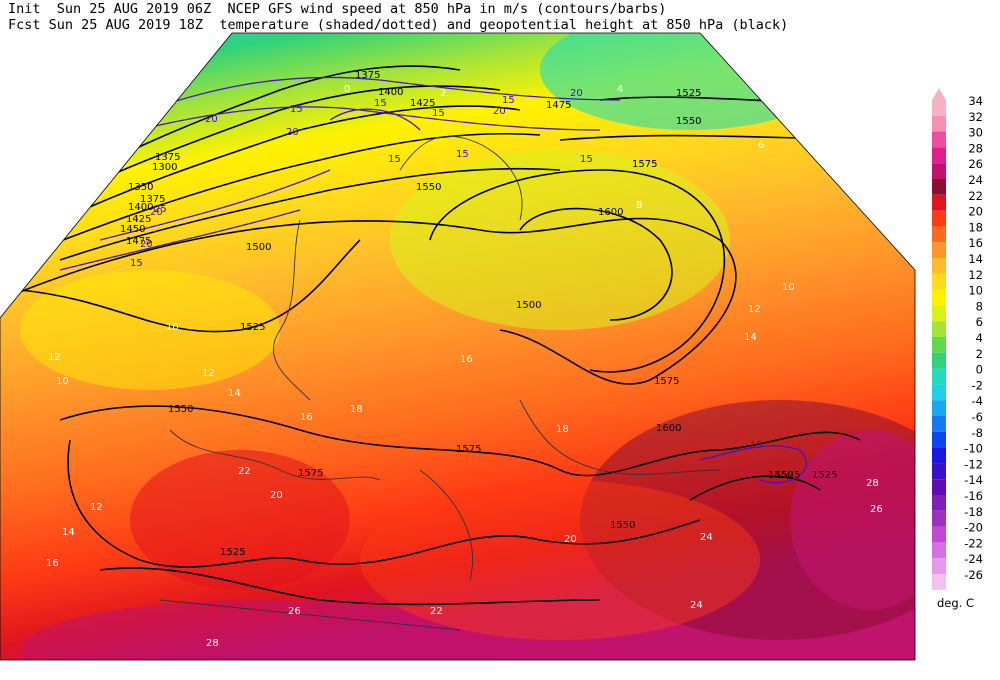 The width and height of the screenshot is (1000, 680). I want to click on height-label: 1425, so click(138, 219).